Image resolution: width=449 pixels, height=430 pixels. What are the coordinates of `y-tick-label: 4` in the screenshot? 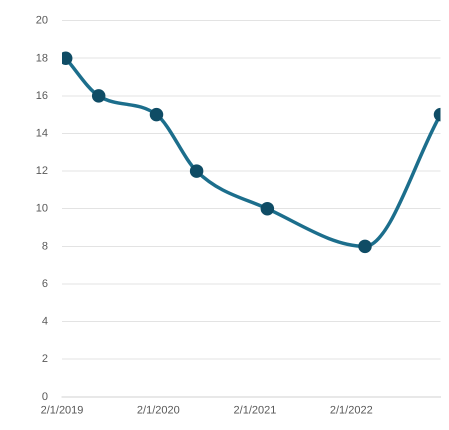 It's located at (45, 322).